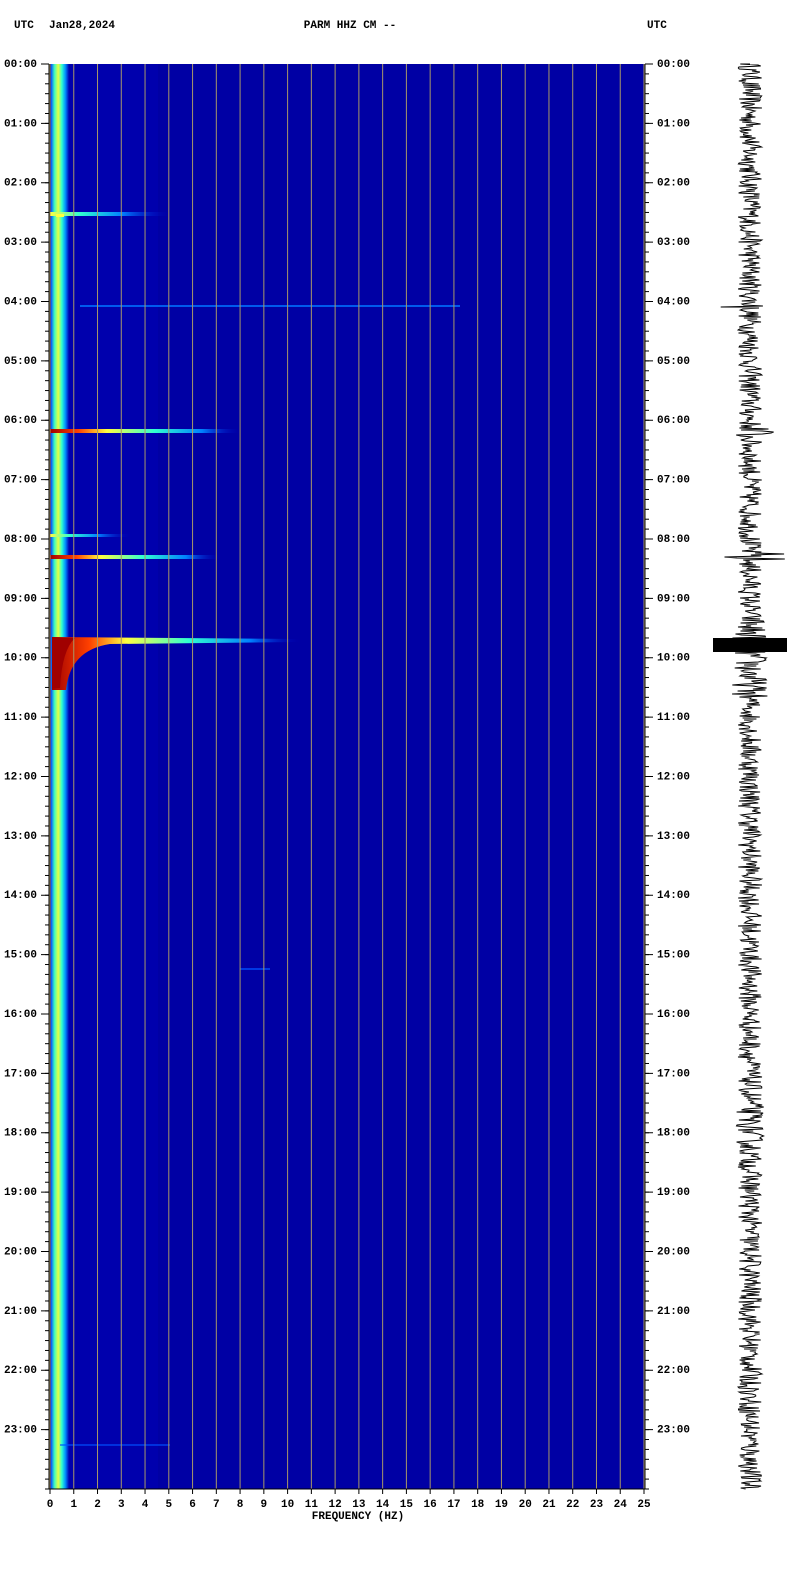  What do you see at coordinates (673, 956) in the screenshot?
I see `y-tick-label-right: 15:00` at bounding box center [673, 956].